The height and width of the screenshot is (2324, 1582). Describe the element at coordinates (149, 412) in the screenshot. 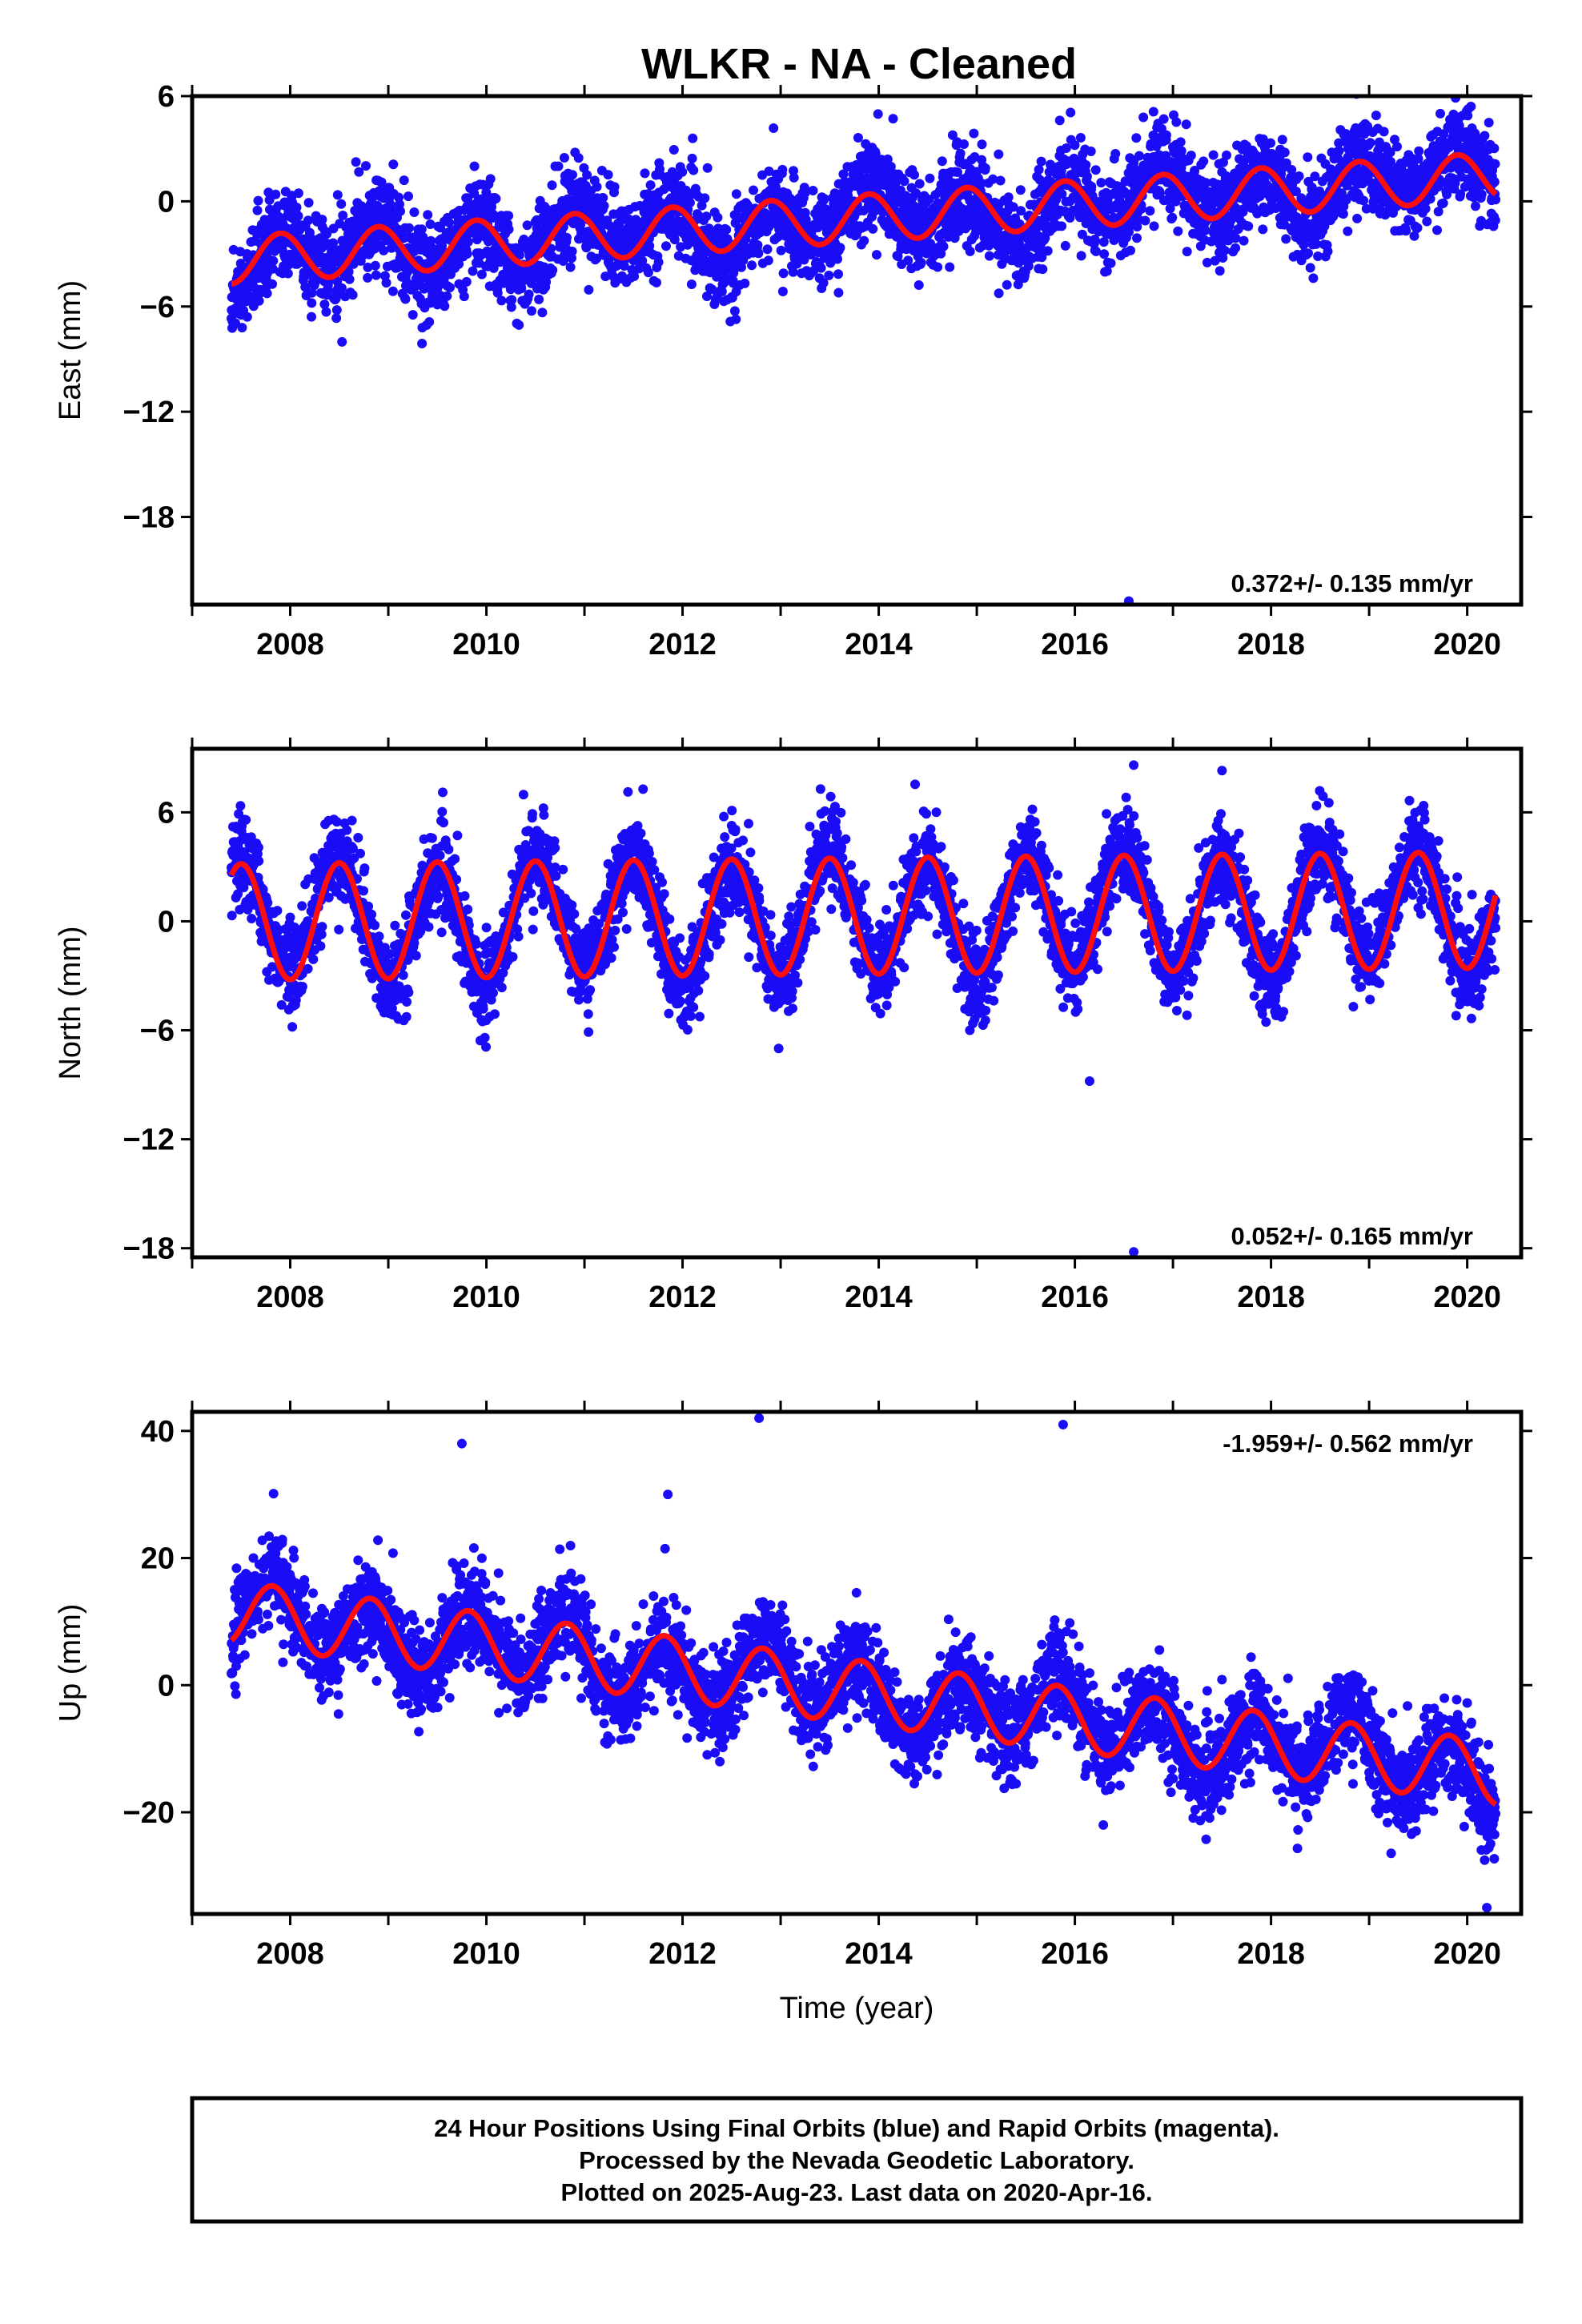

I see `y-tick-label: −12` at that location.